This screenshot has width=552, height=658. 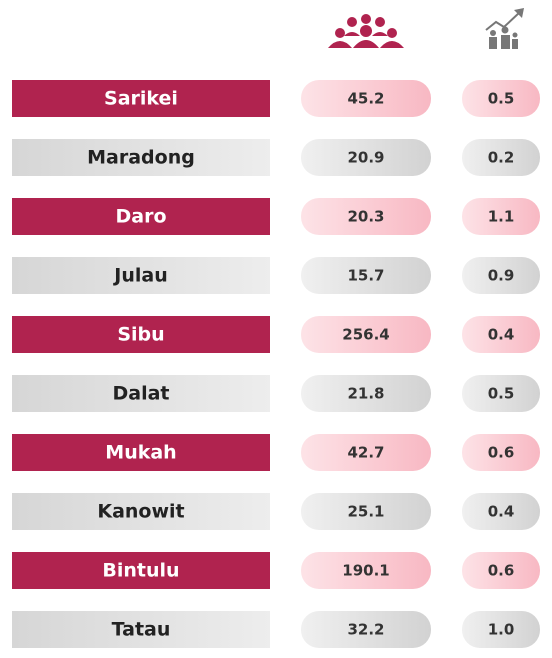 I want to click on population: 20.3, so click(x=365, y=217).